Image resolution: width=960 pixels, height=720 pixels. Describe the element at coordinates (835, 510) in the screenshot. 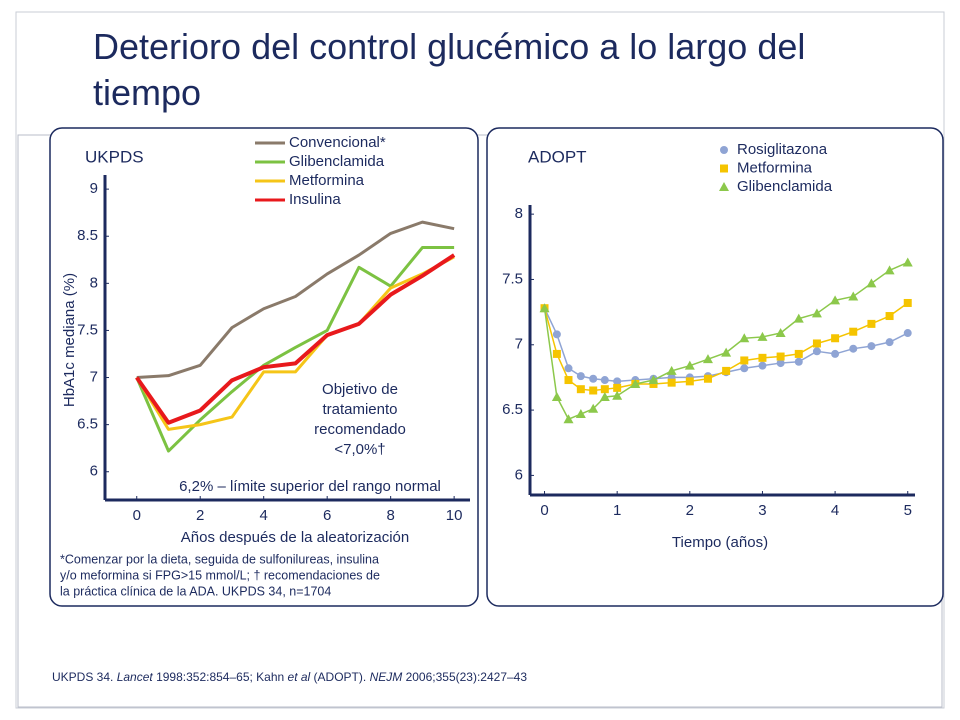

I see `x-tick-label: 4` at that location.